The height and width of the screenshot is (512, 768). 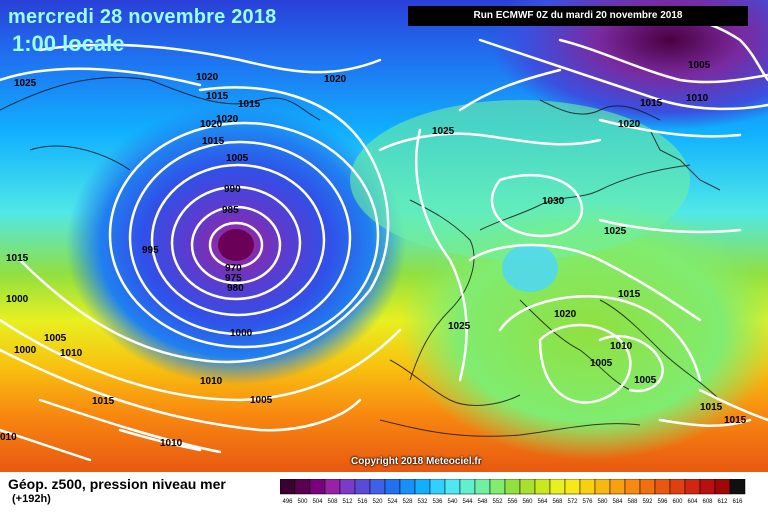 I want to click on legend-value: 604, so click(x=692, y=502).